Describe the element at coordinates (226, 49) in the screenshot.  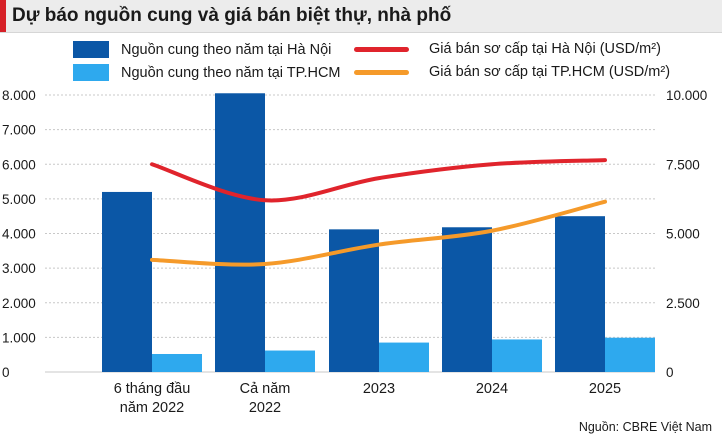
I see `legend-label-bar-hanoi: Nguồn cung theo năm tại Hà Nội` at that location.